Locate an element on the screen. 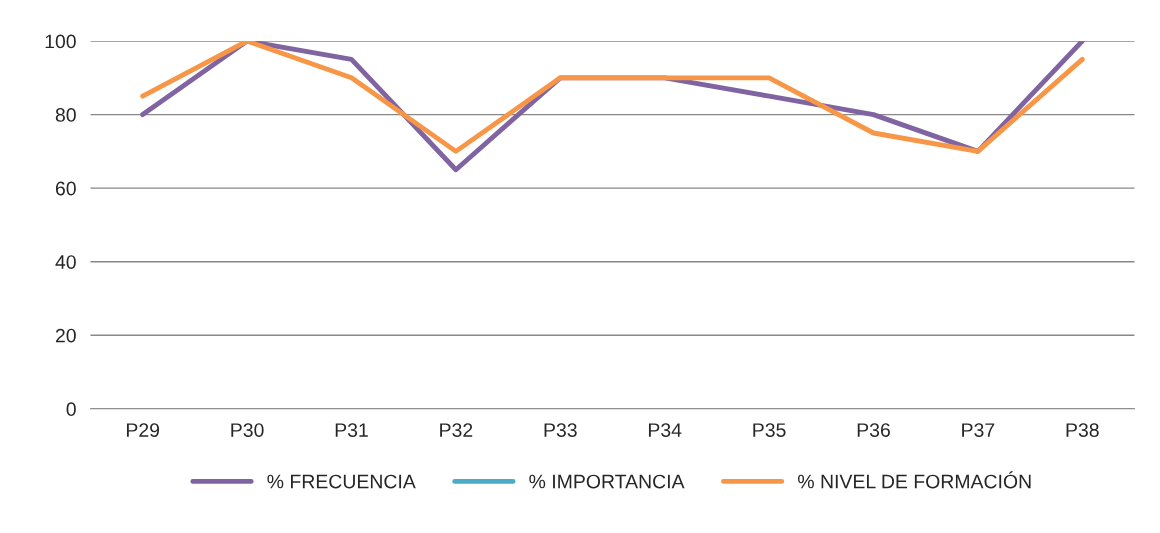 This screenshot has height=533, width=1160. legend-label: % FRECUENCIA is located at coordinates (341, 481).